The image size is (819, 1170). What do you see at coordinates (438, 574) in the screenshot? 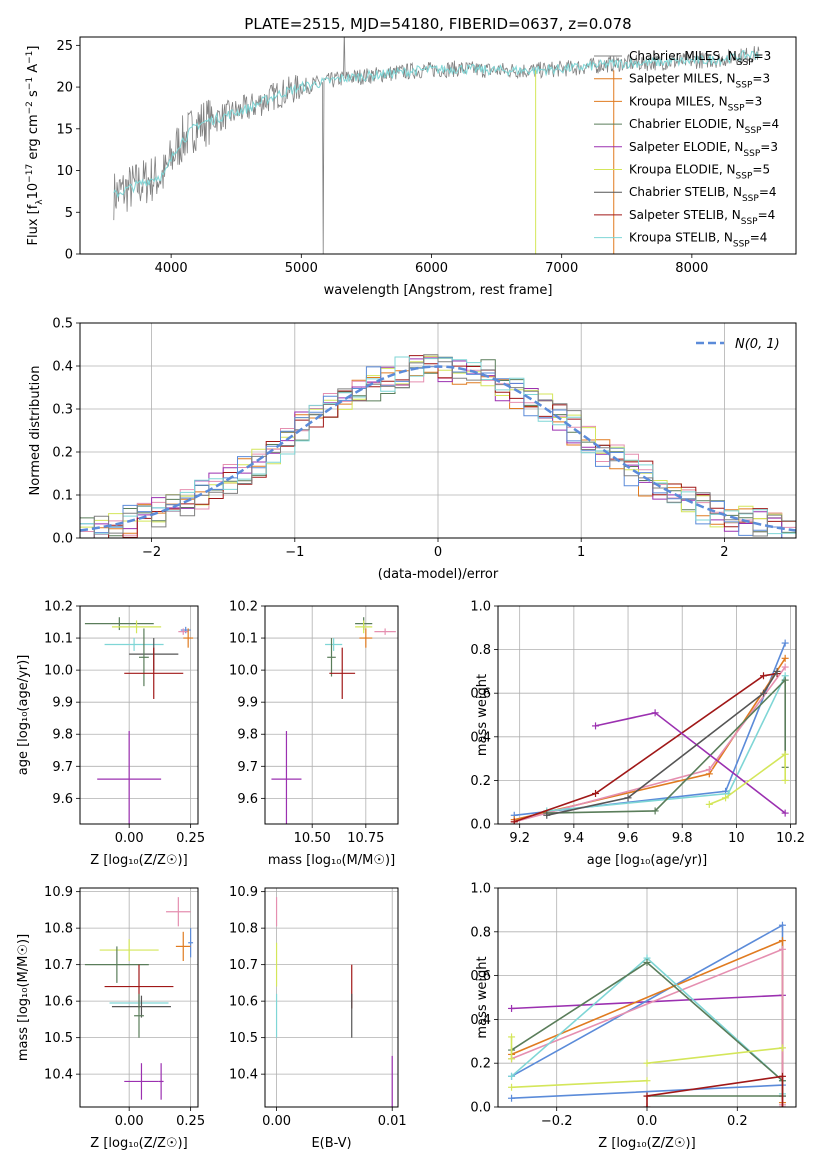
I see `x-axis-label: (data-model)/error` at bounding box center [438, 574].